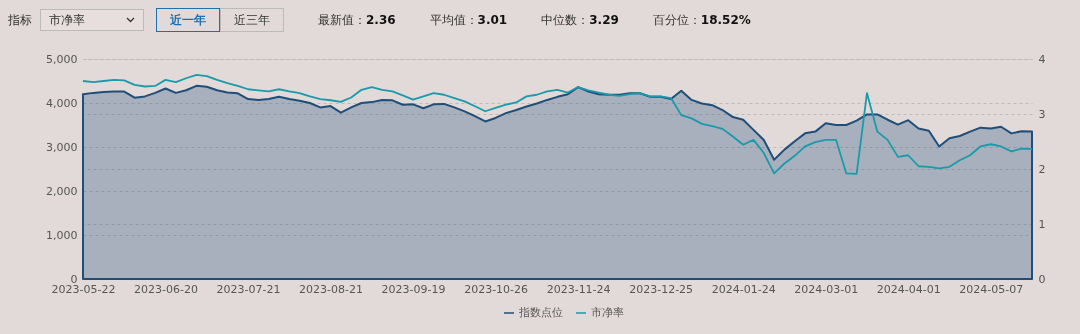 This screenshot has width=1080, height=334. I want to click on legend-label: 市净率, so click(607, 312).